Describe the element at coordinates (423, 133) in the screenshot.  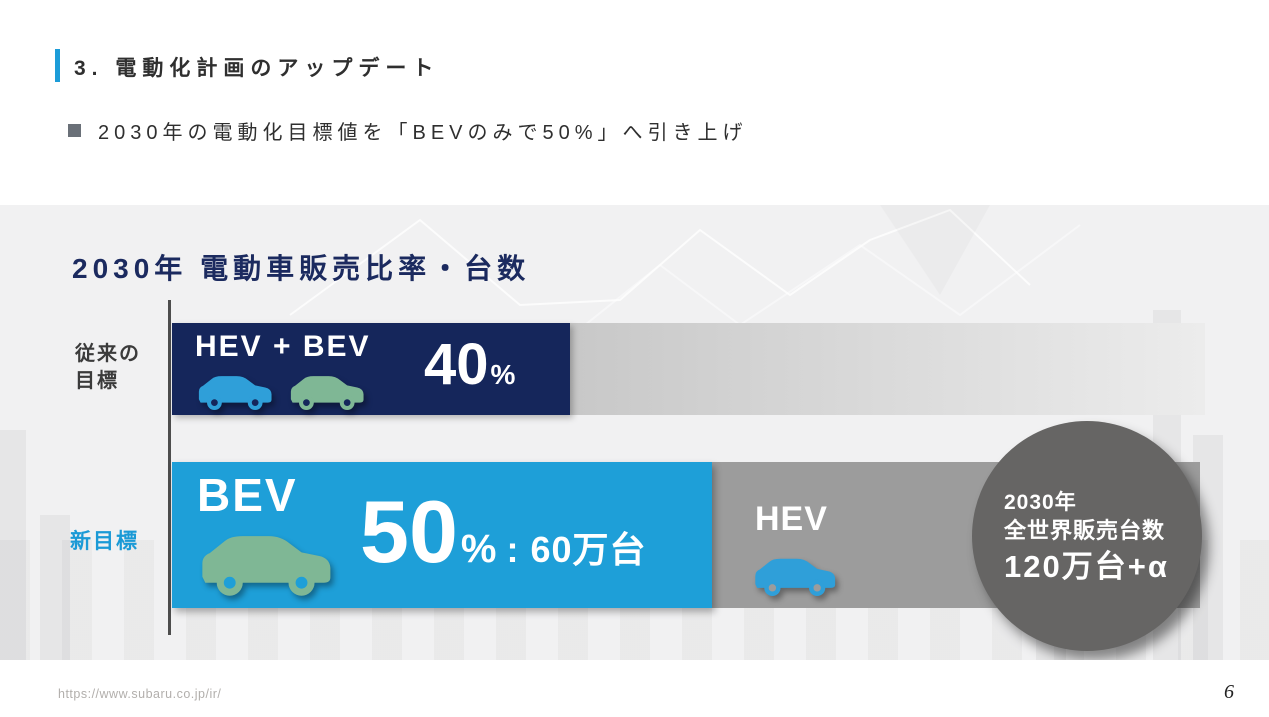
I see `bullet-text: 2030年の電動化目標値を「BEVのみで50%」へ引き上げ` at that location.